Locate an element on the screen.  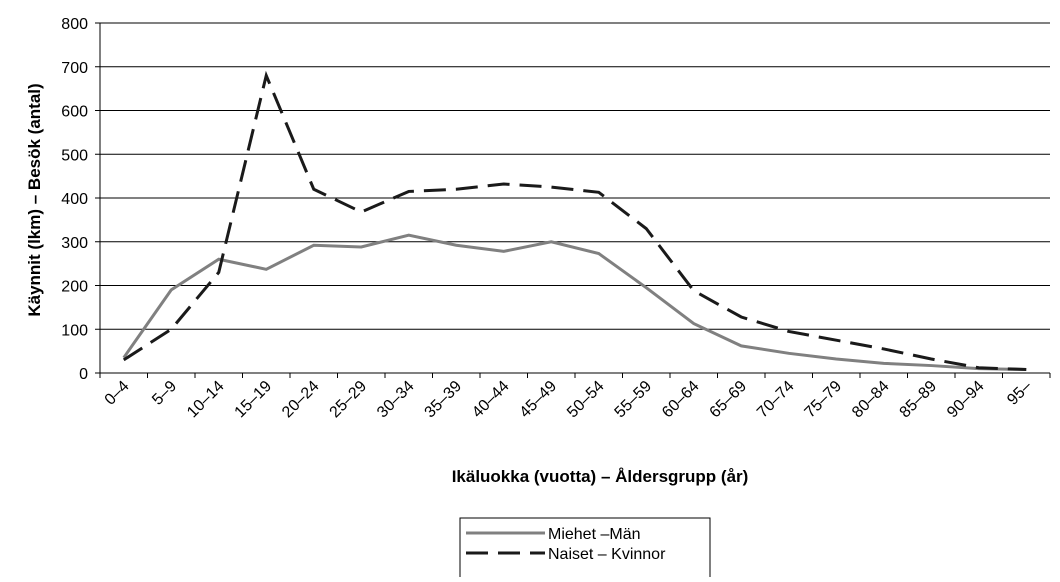
legend-label: Miehet –Män is located at coordinates (594, 534).